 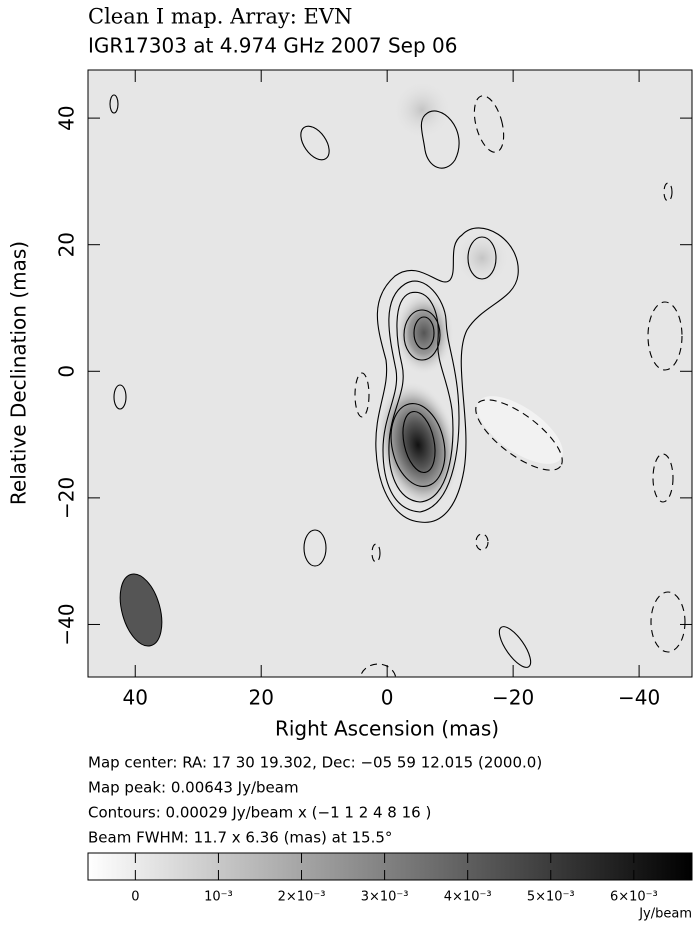 I want to click on colorbar-tick-label: 2×10⁻³, so click(x=302, y=897).